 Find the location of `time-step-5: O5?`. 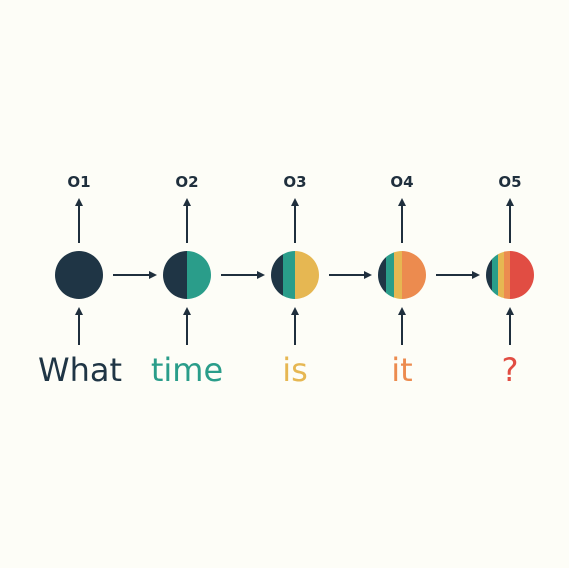

time-step-5: O5? is located at coordinates (510, 281).